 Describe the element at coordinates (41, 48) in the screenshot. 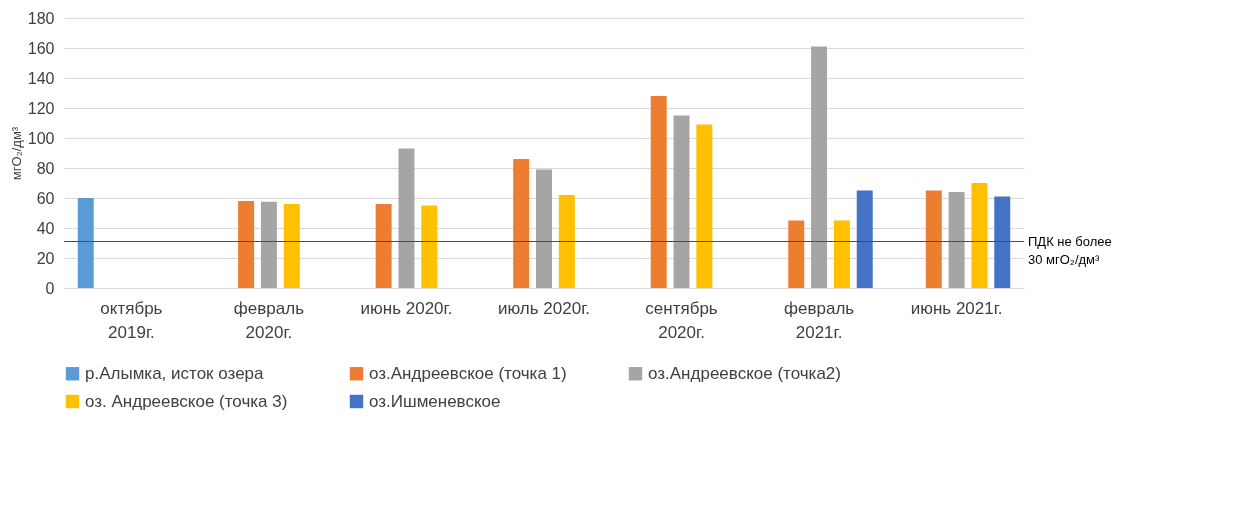

I see `y-tick-label: 160` at that location.